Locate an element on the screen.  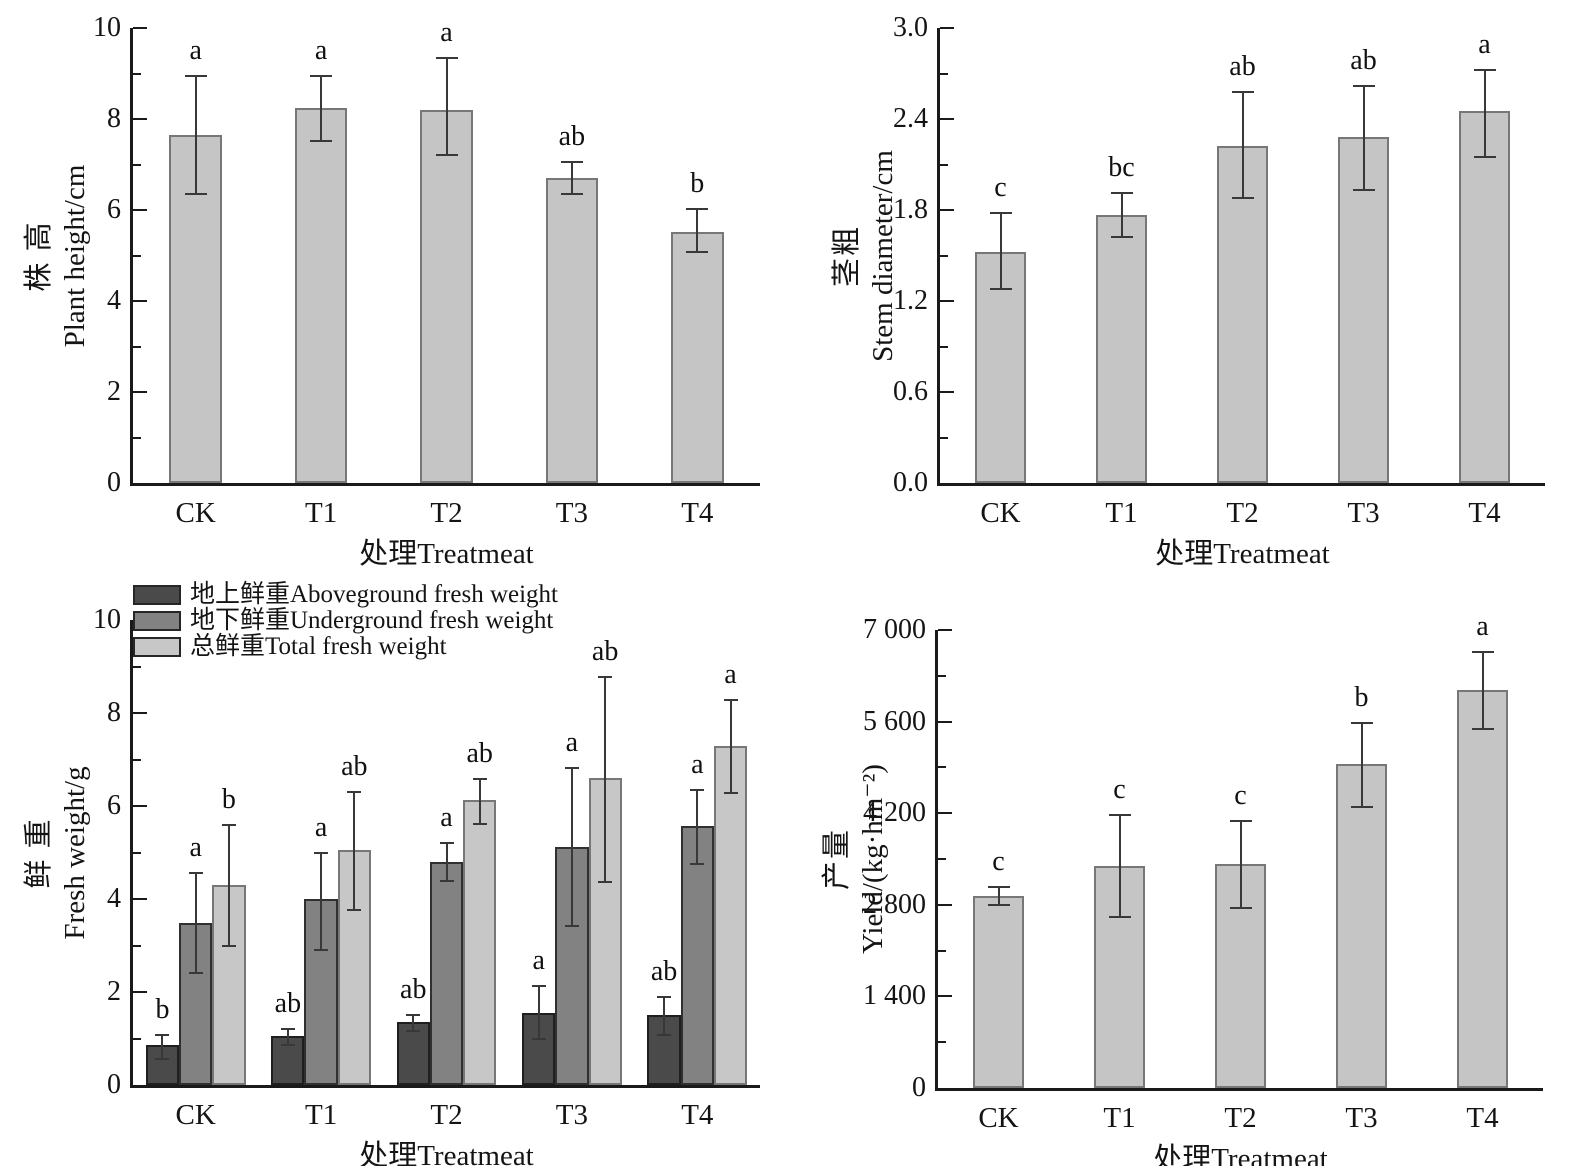
bar-t4-s0 is located at coordinates (697, 357).